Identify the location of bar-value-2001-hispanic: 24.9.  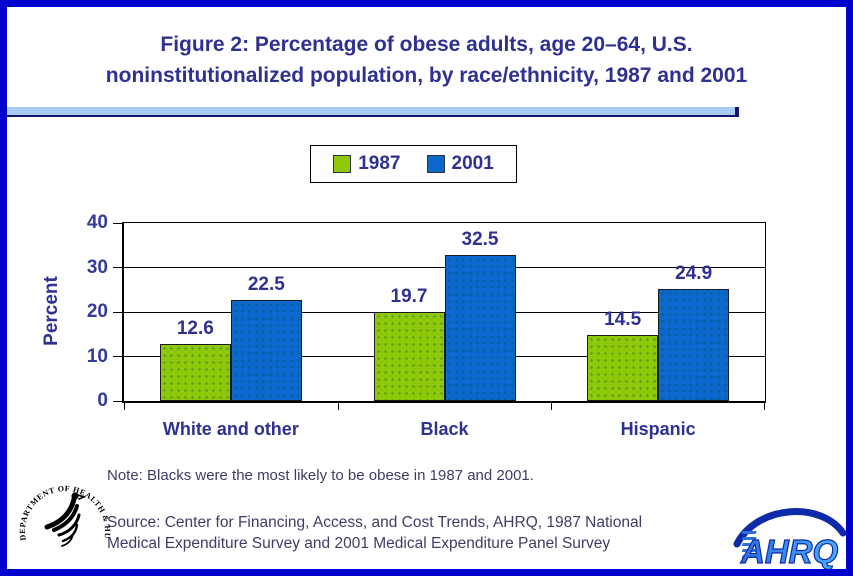
(694, 274).